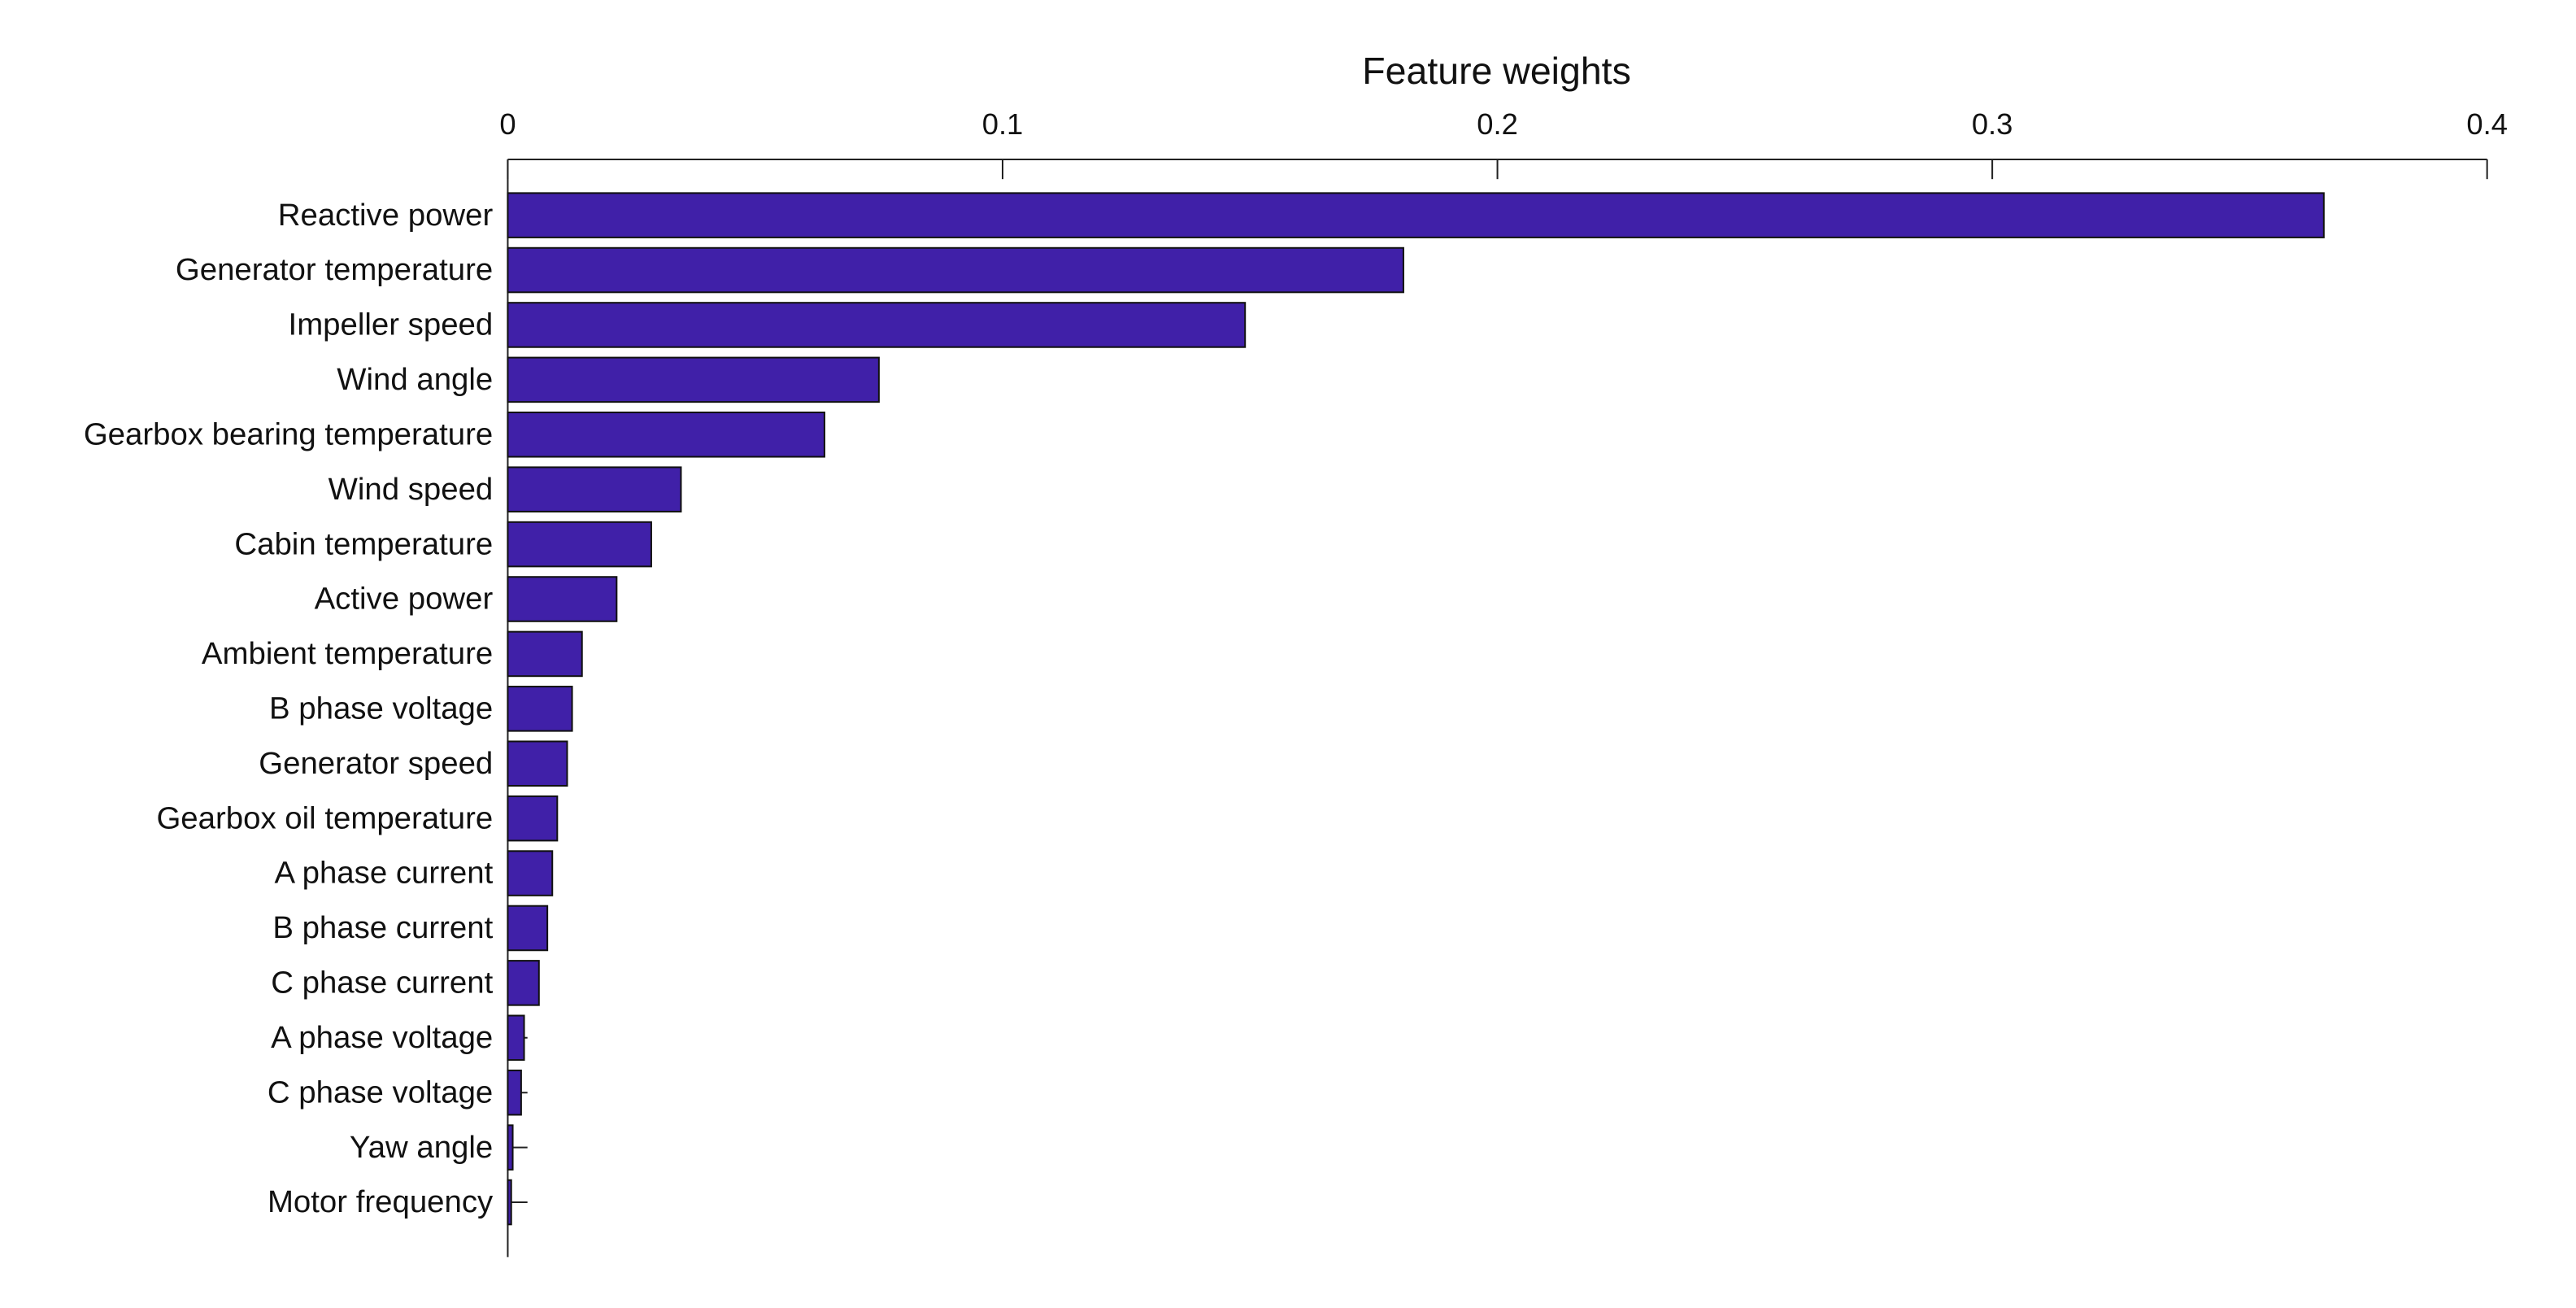  What do you see at coordinates (2487, 124) in the screenshot?
I see `x-tick-label: 0.4` at bounding box center [2487, 124].